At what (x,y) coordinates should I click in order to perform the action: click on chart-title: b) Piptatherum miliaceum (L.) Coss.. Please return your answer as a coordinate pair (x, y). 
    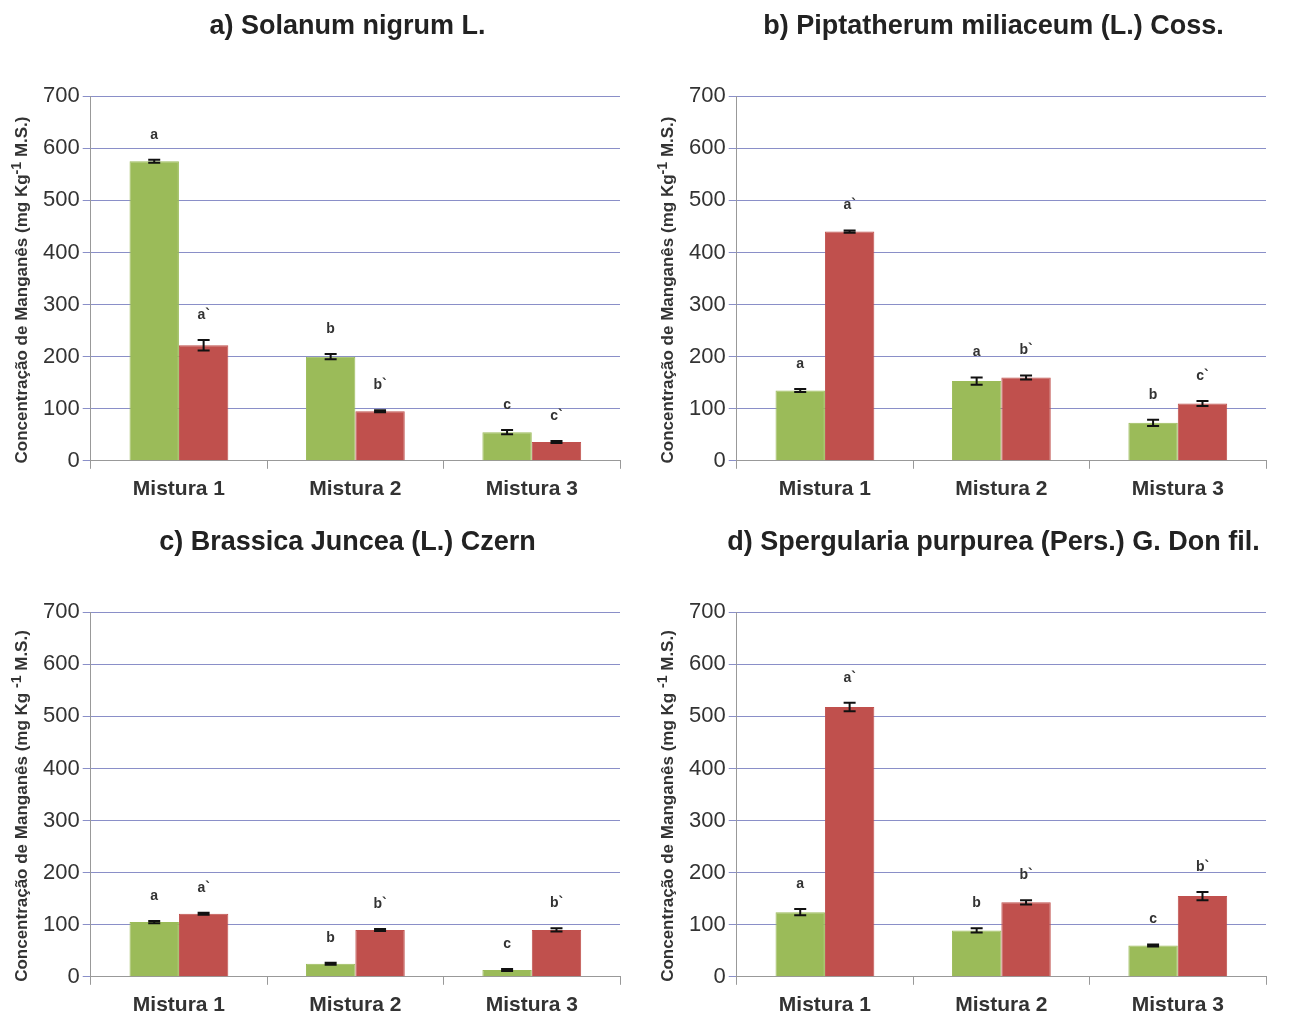
    Looking at the image, I should click on (993, 25).